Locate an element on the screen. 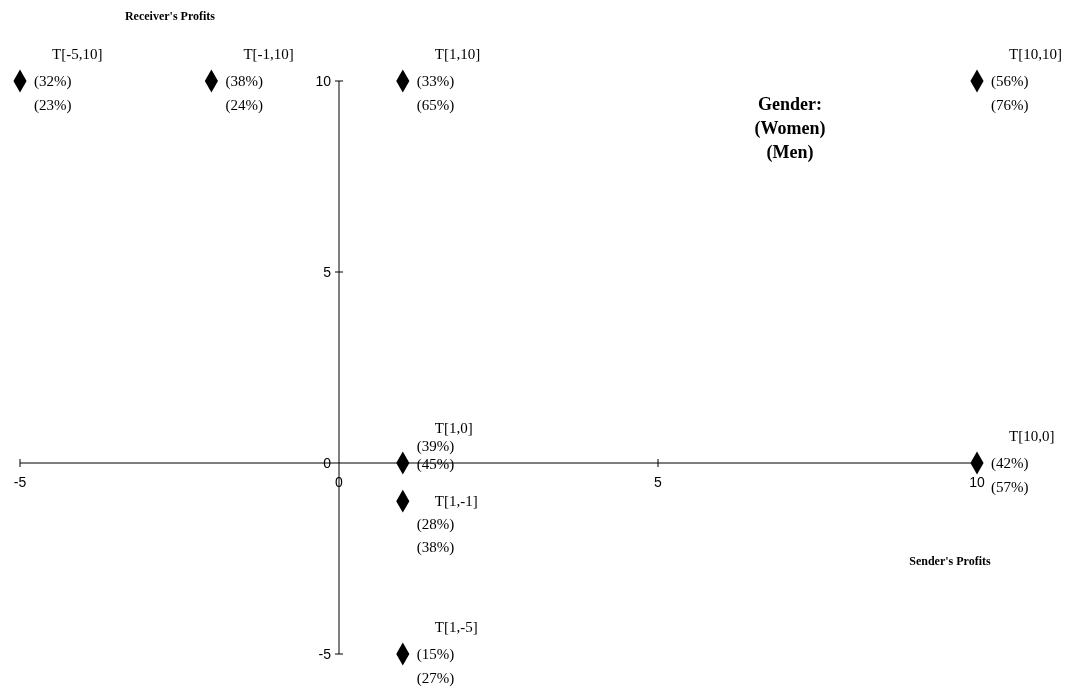  x-tick-label: -5 is located at coordinates (20, 482).